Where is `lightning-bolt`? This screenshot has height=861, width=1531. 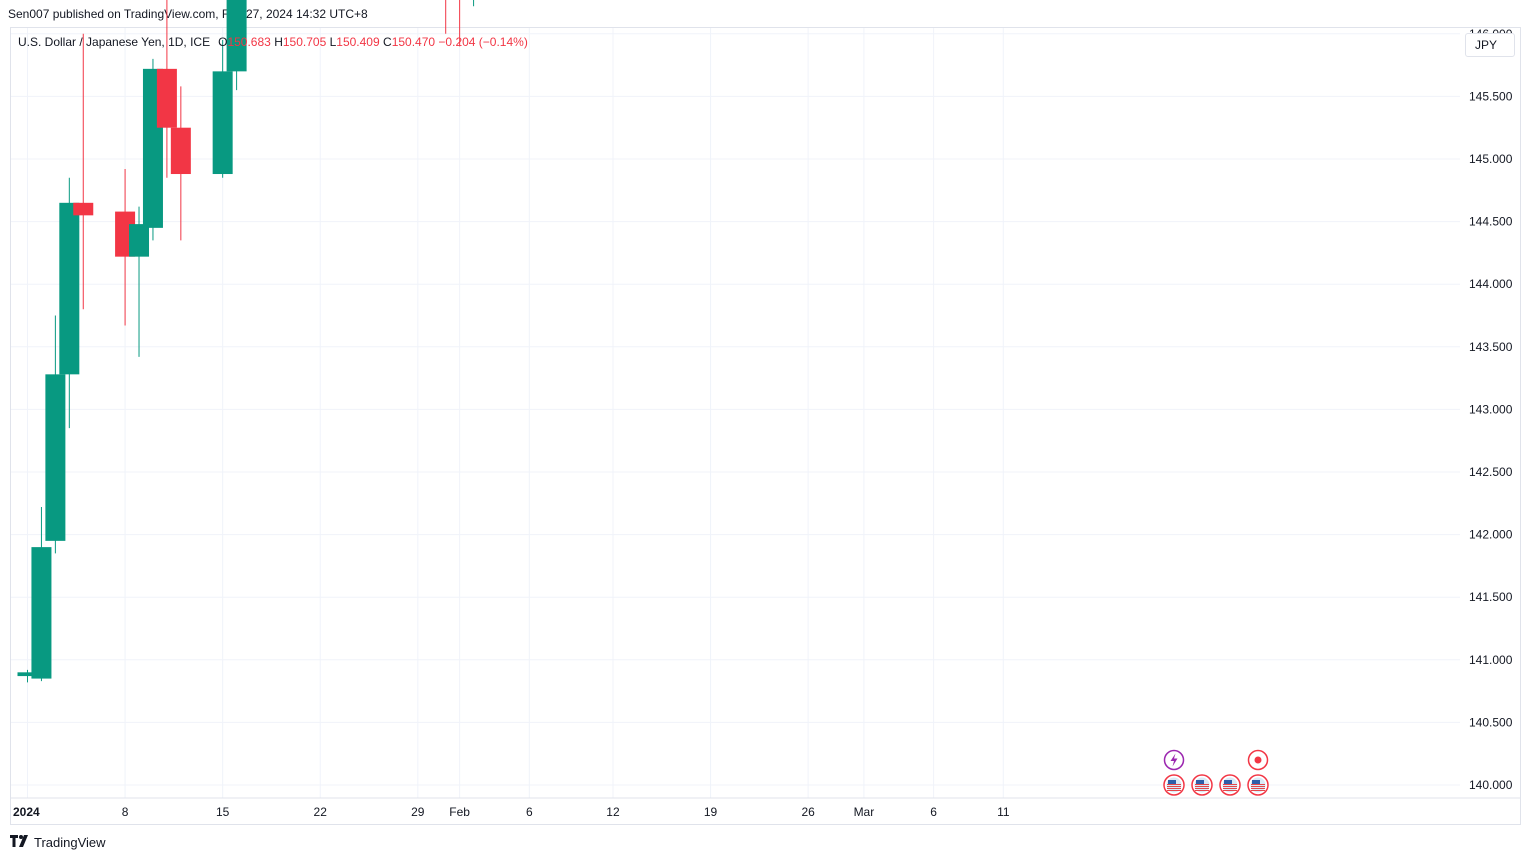
lightning-bolt is located at coordinates (1174, 760).